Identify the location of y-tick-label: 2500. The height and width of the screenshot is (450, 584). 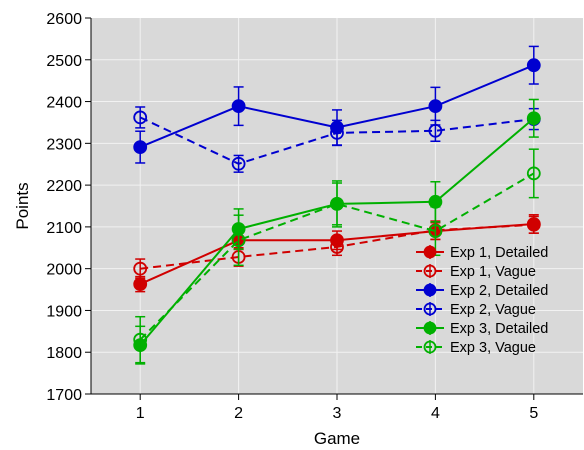
(64, 61).